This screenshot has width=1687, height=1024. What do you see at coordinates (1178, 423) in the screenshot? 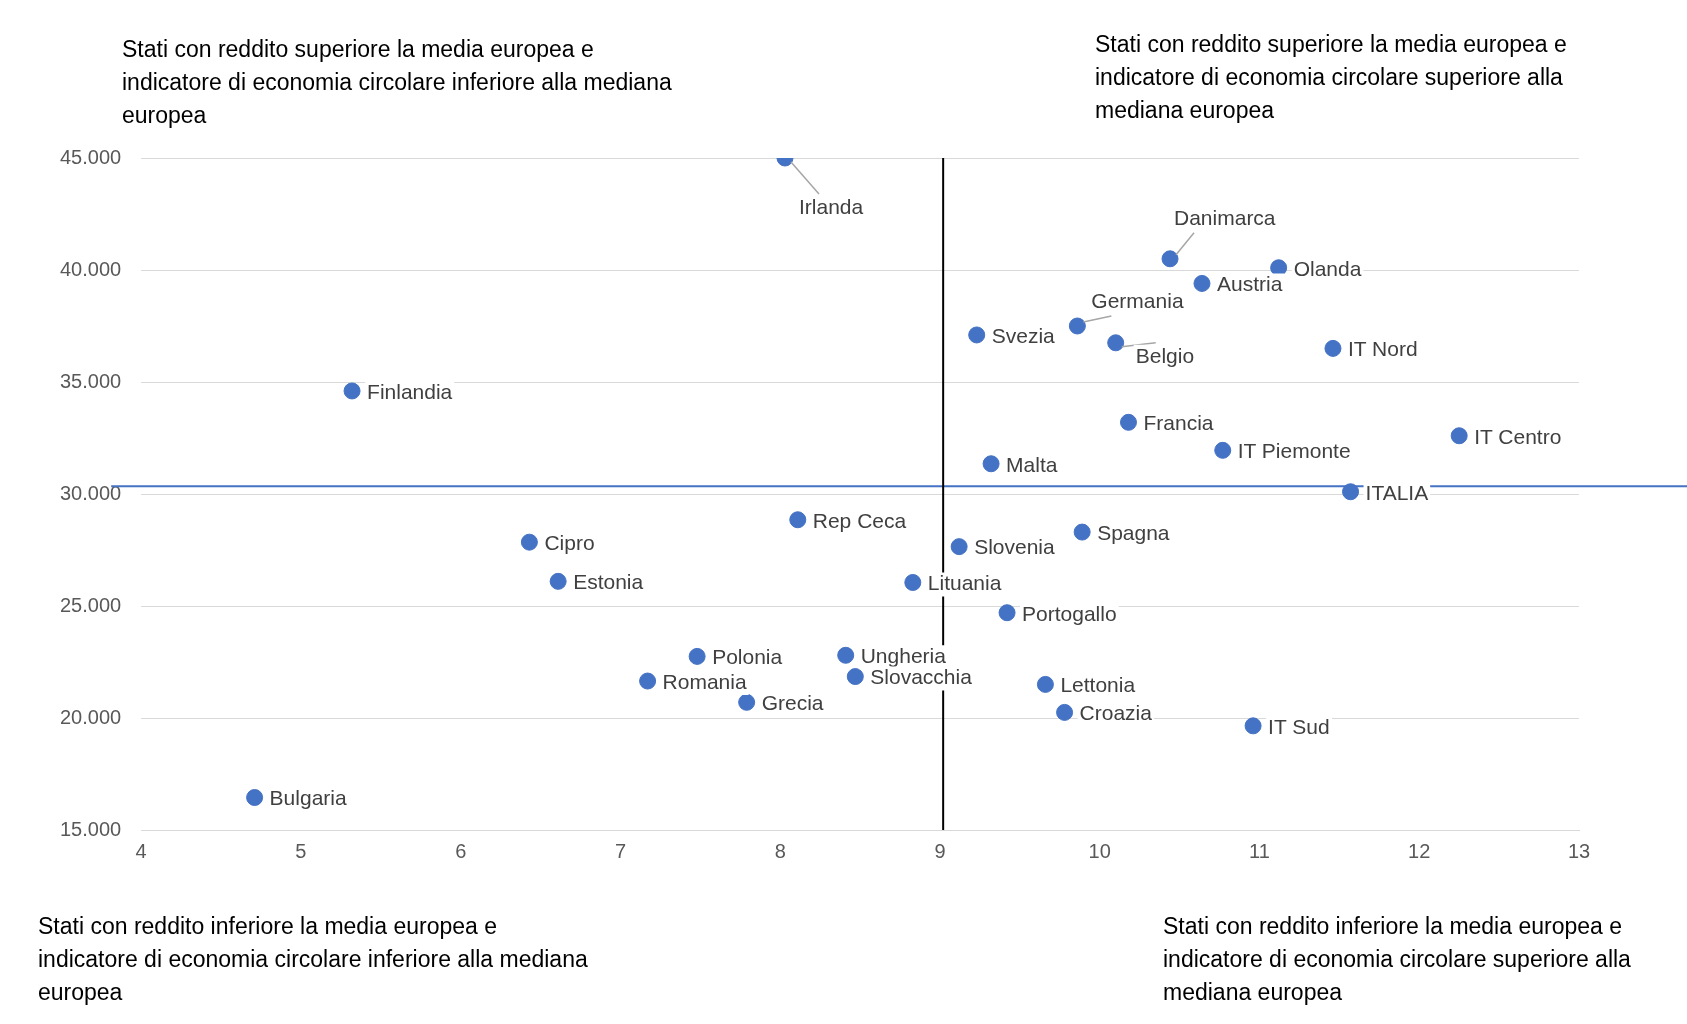
I see `series-label: Francia` at bounding box center [1178, 423].